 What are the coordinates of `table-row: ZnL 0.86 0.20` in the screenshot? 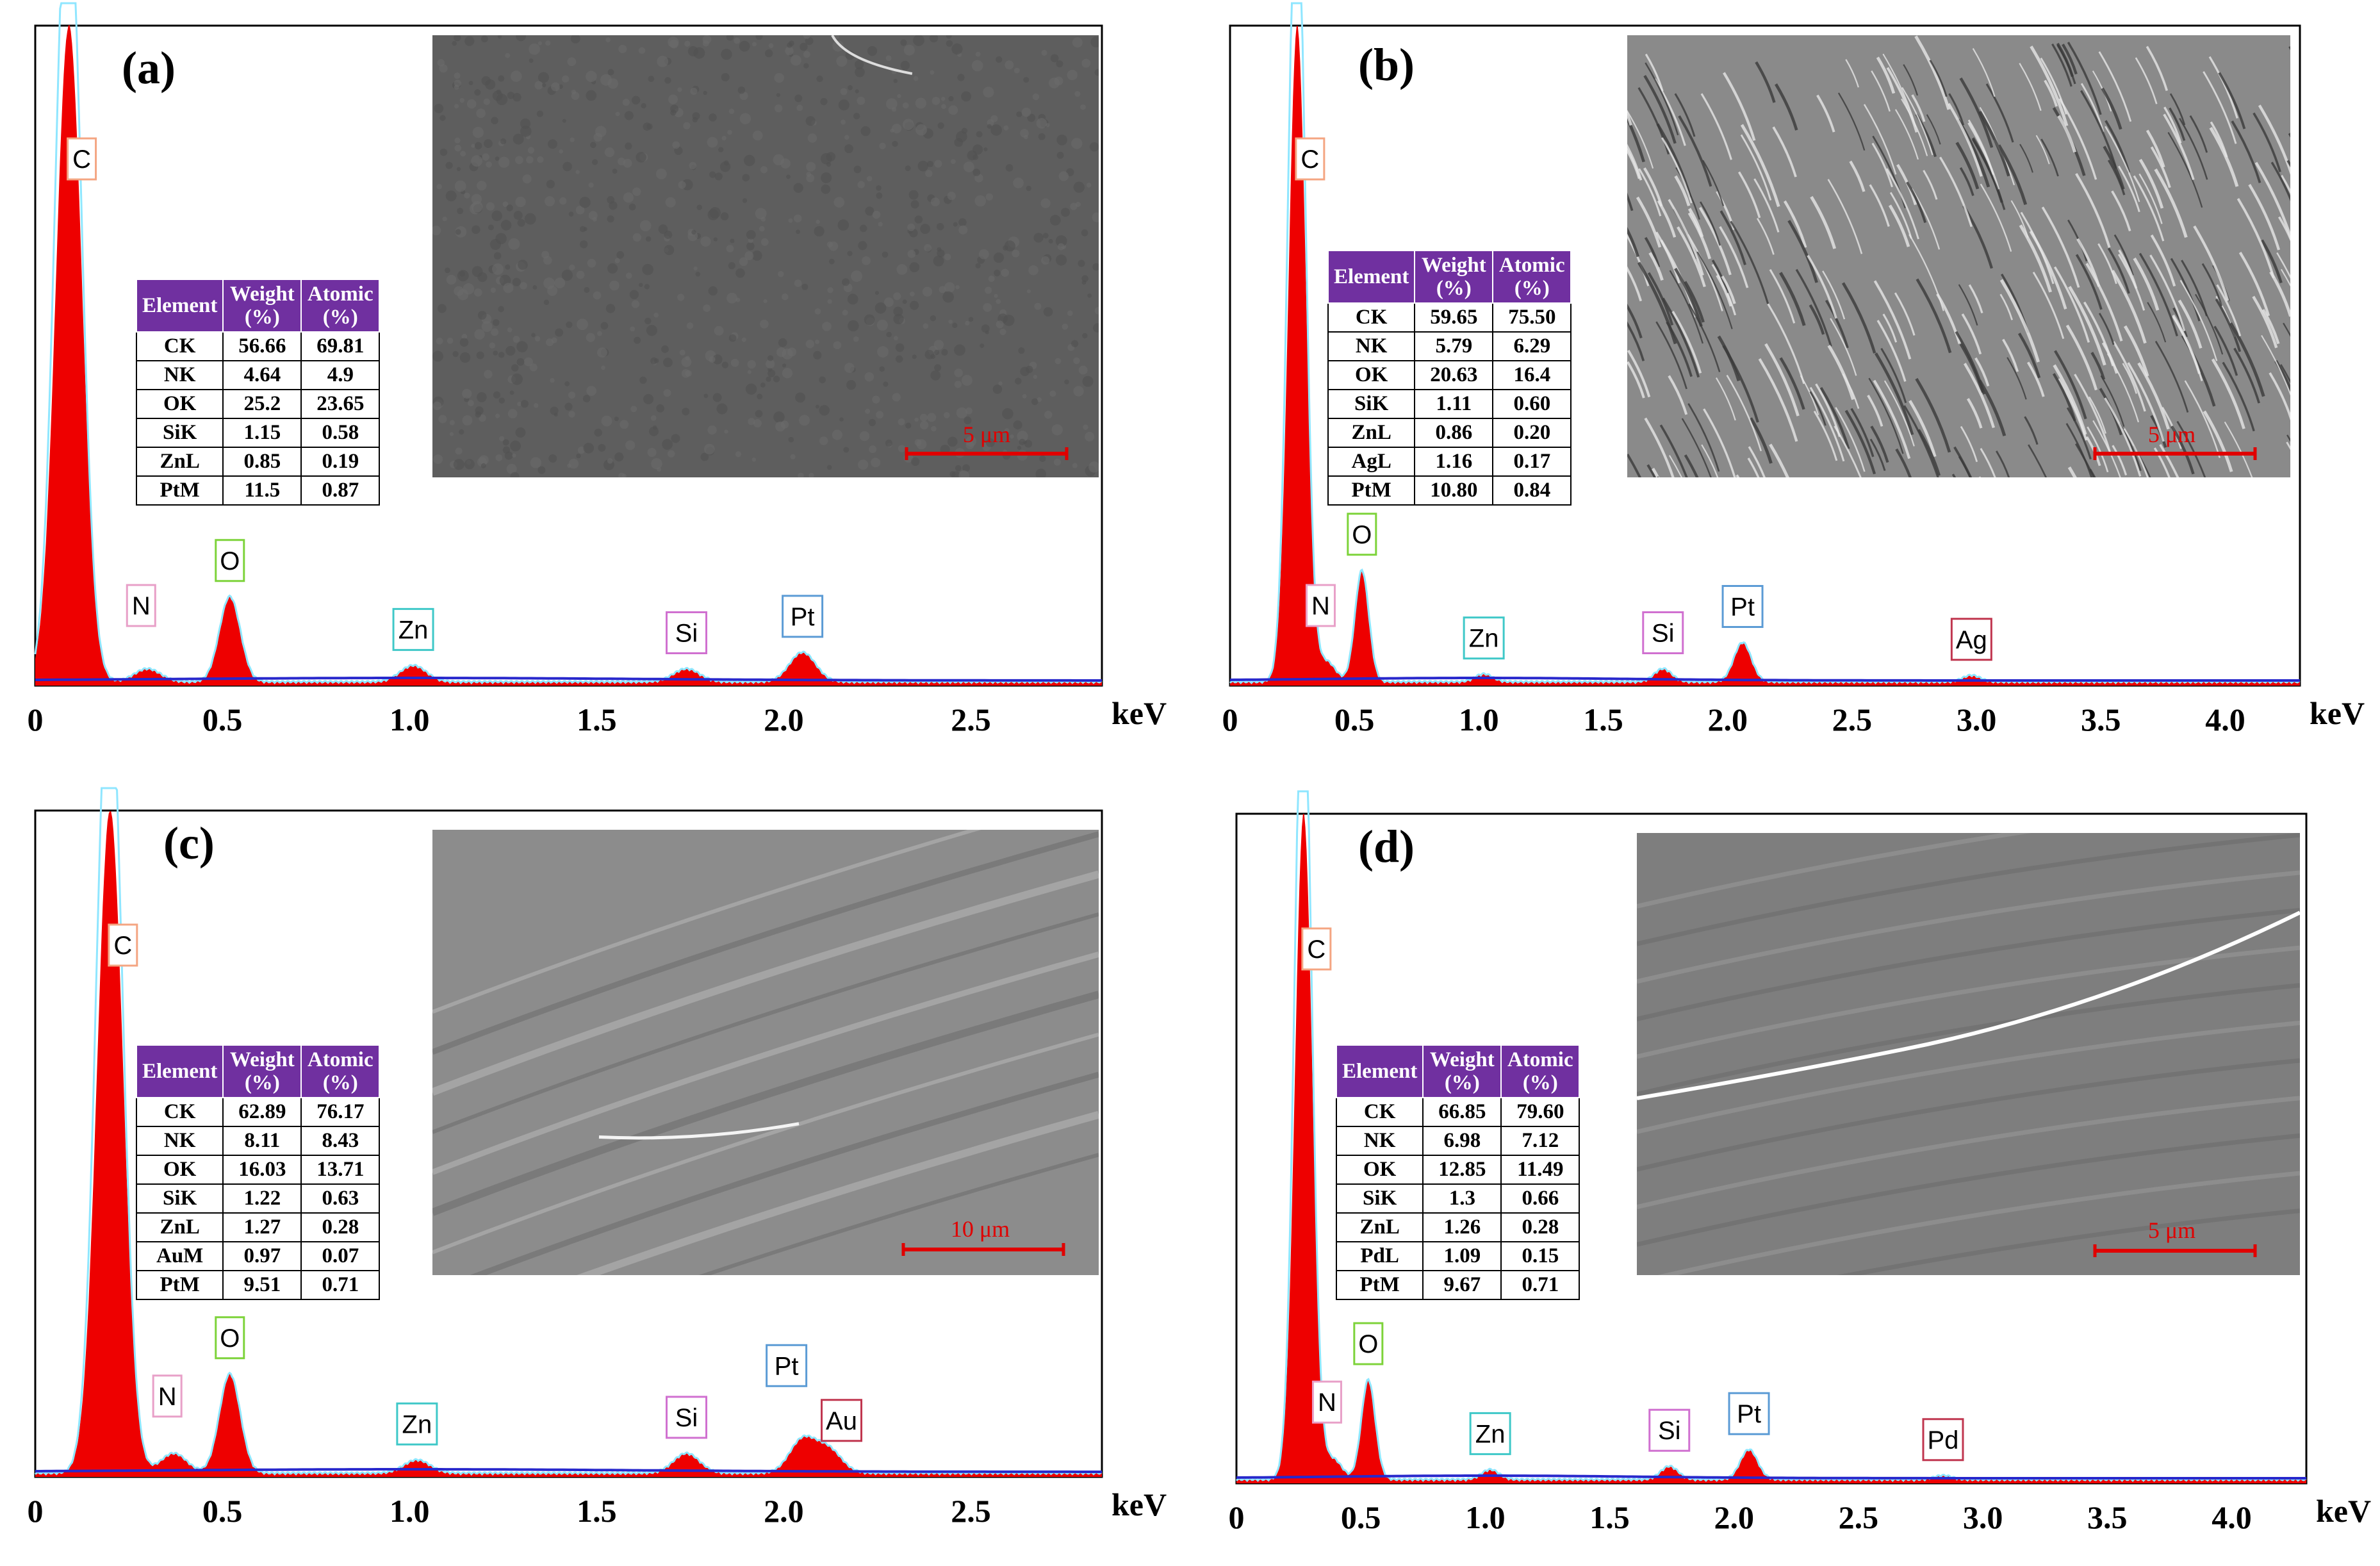 It's located at (1449, 433).